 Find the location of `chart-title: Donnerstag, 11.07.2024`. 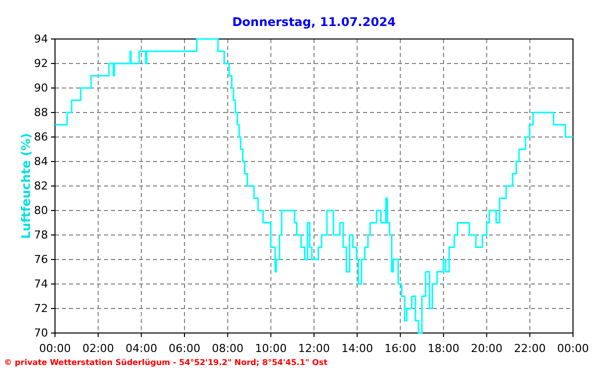

chart-title: Donnerstag, 11.07.2024 is located at coordinates (314, 22).